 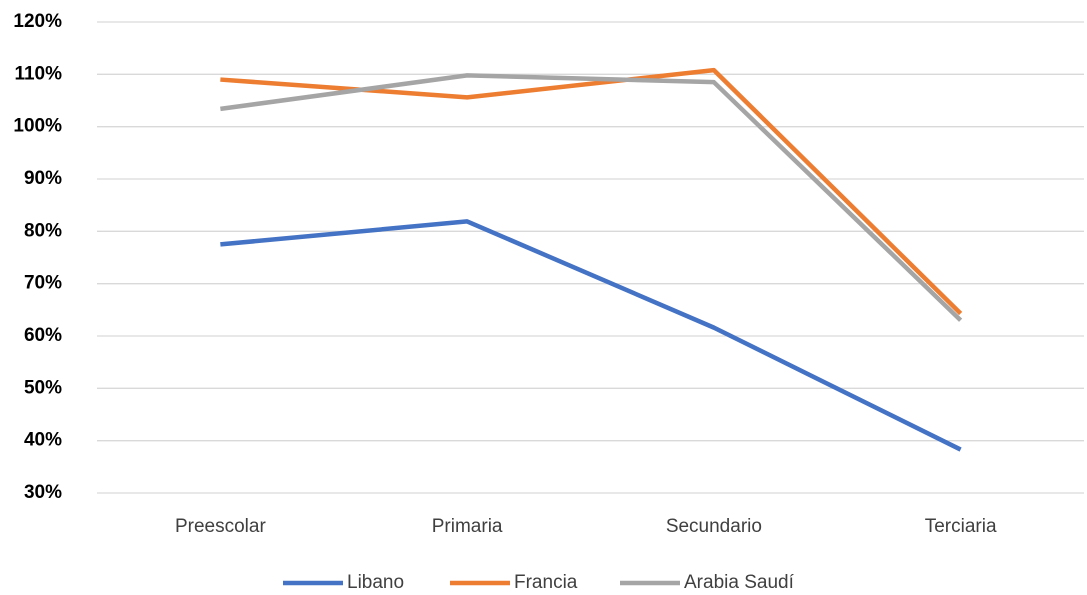 What do you see at coordinates (43, 492) in the screenshot?
I see `y-tick-label: 30%` at bounding box center [43, 492].